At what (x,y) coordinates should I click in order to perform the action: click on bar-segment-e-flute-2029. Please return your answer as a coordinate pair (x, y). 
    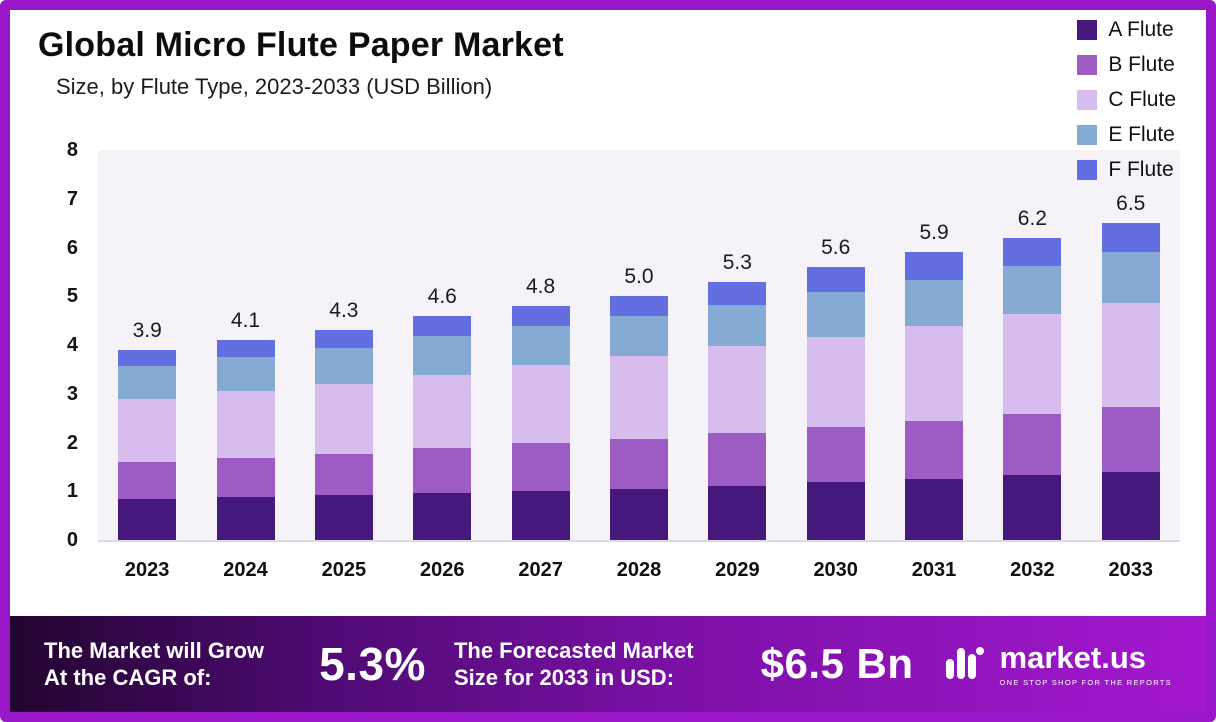
    Looking at the image, I should click on (737, 325).